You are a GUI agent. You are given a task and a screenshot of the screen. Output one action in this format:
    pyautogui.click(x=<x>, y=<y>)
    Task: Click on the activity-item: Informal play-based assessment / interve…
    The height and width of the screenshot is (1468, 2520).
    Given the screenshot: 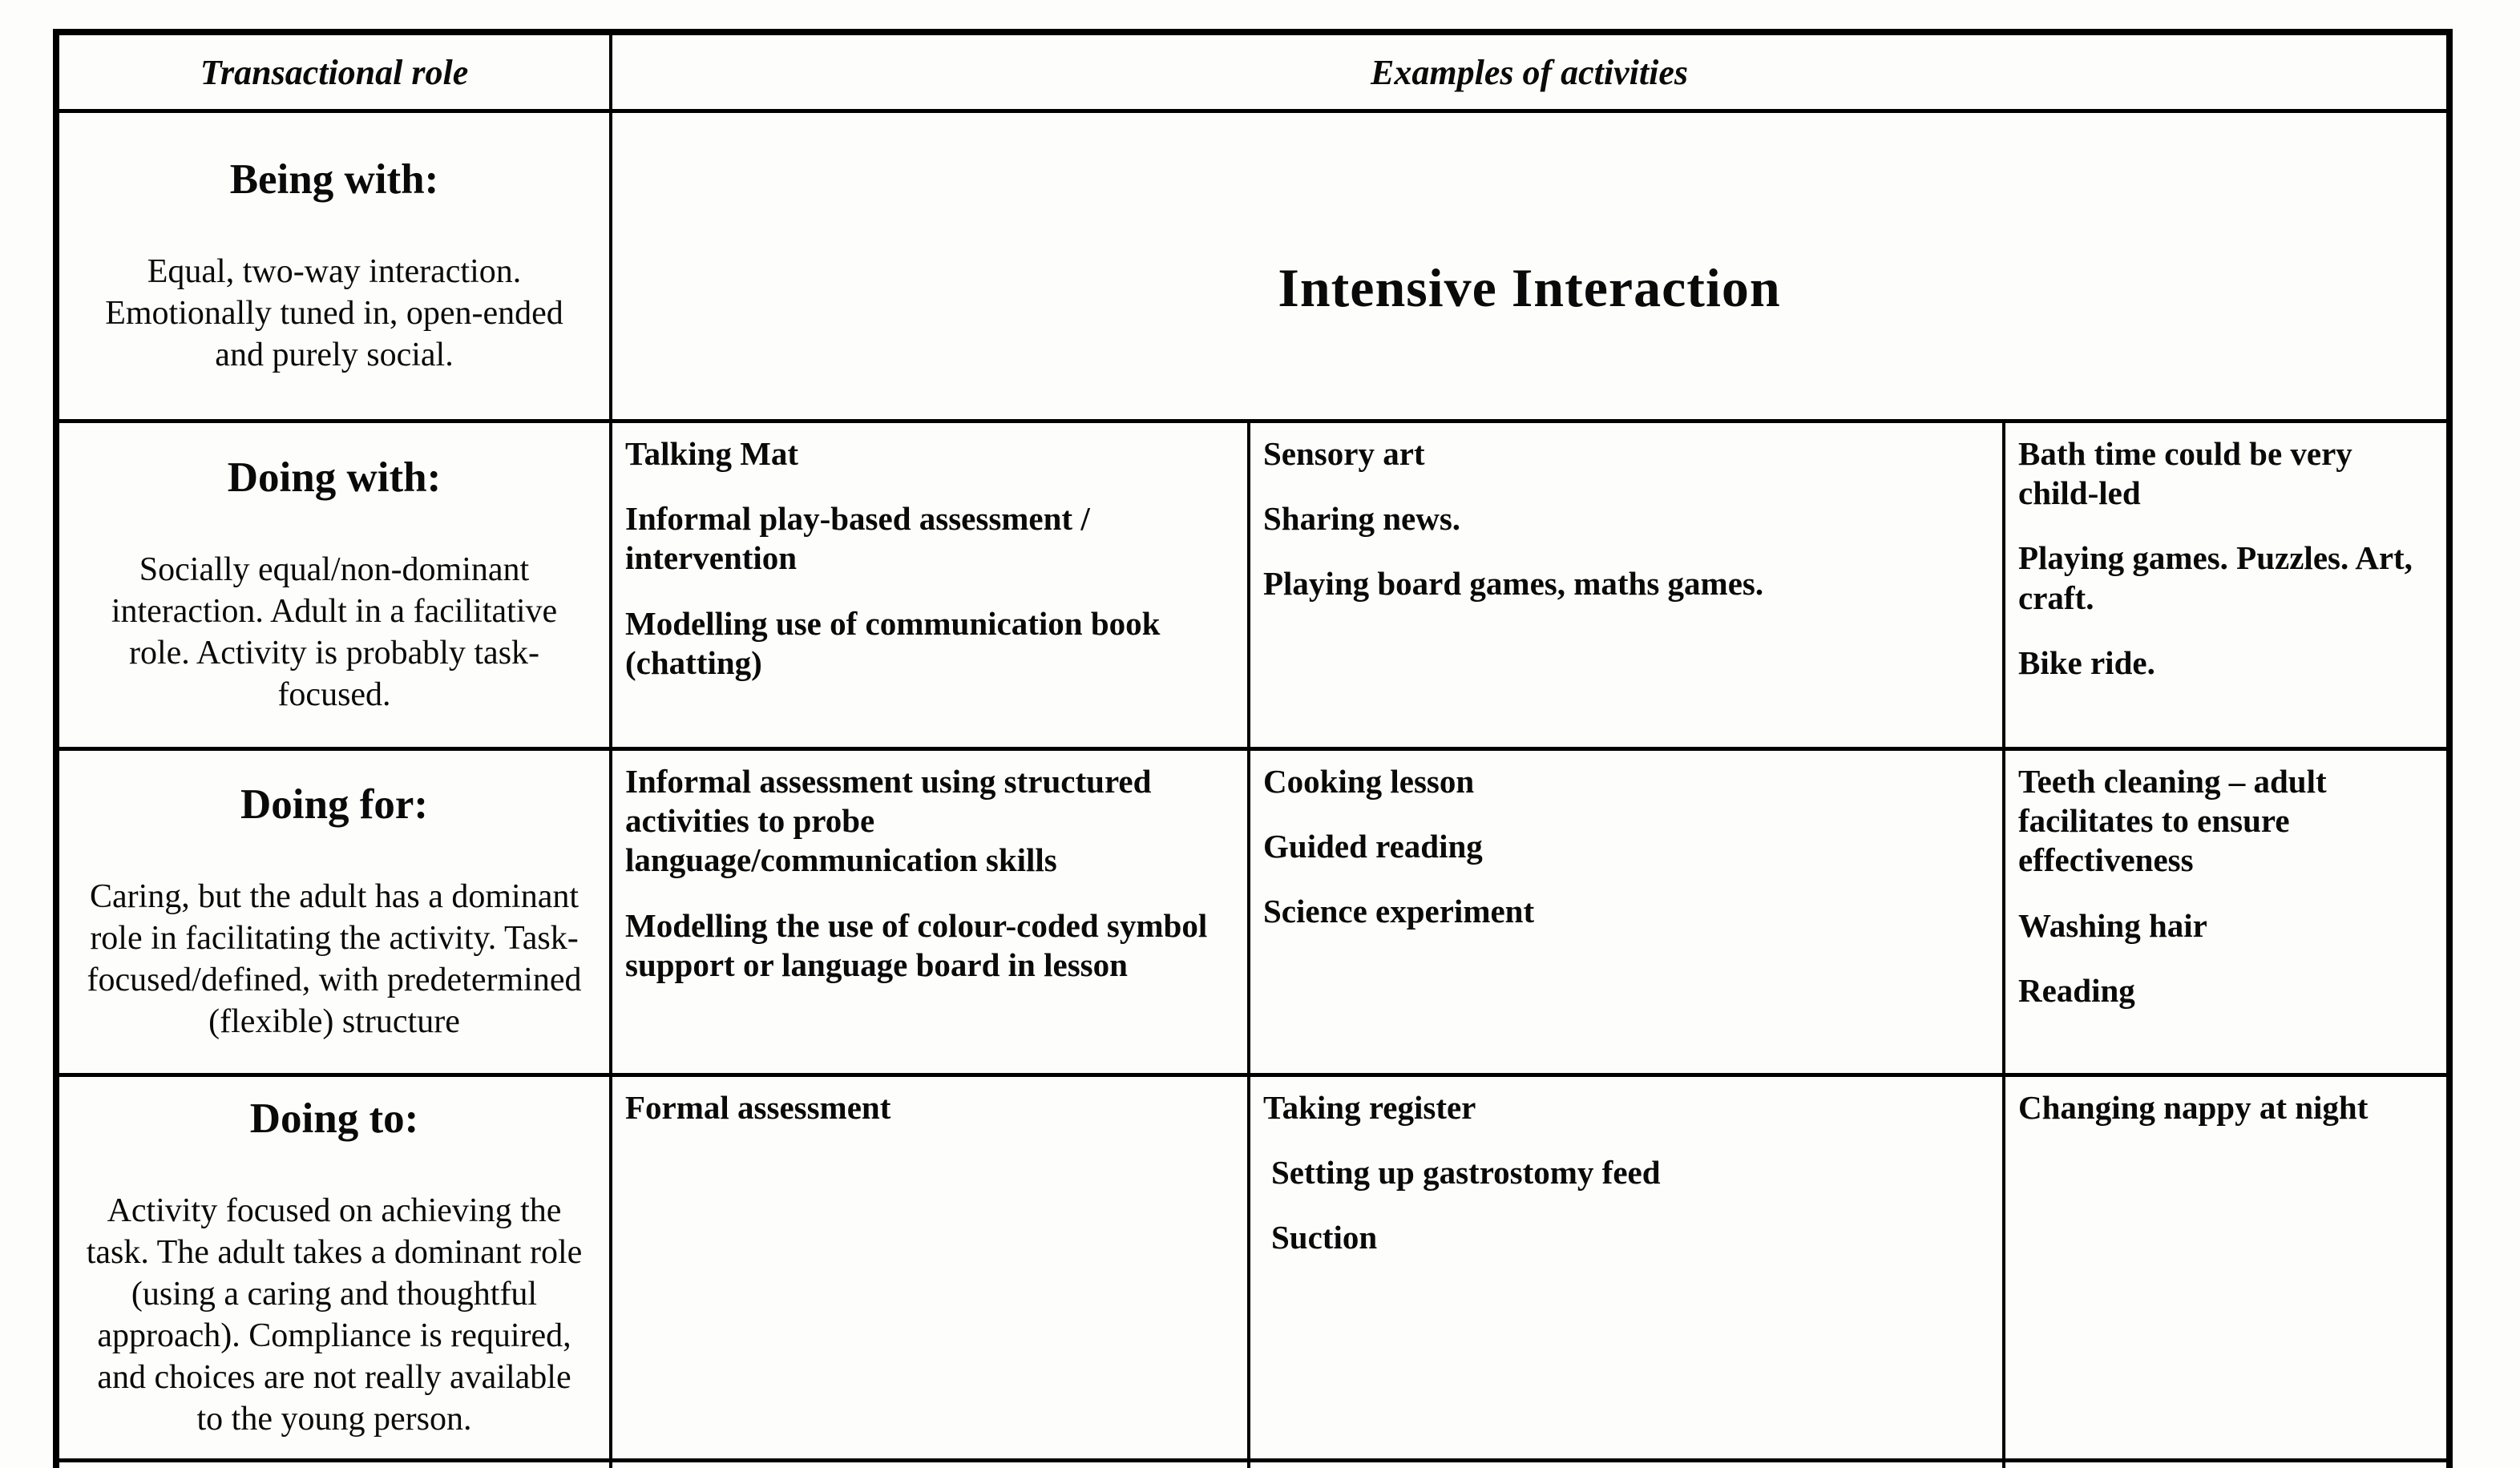 What is the action you would take?
    pyautogui.click(x=857, y=538)
    